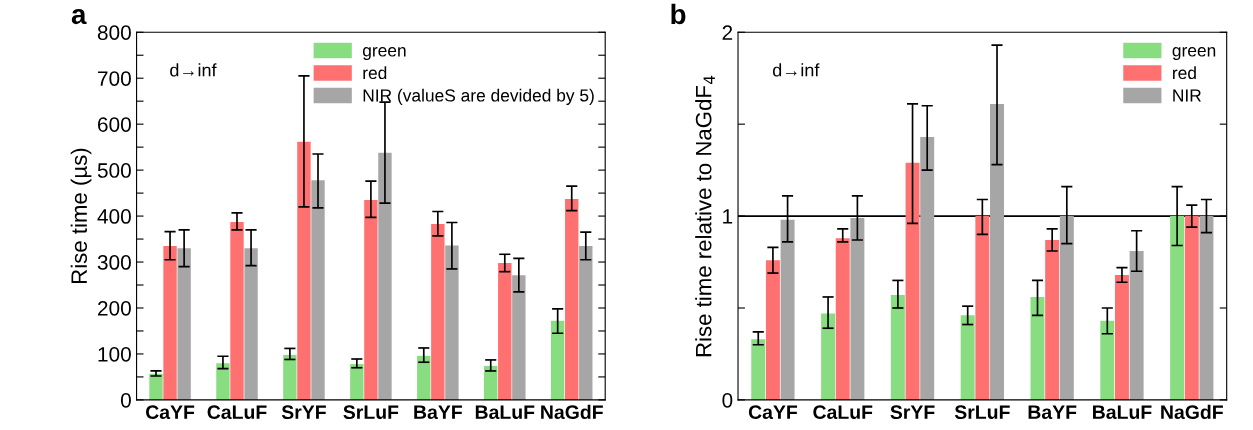 This screenshot has height=430, width=1253. Describe the element at coordinates (114, 124) in the screenshot. I see `y-tick-label: 600` at that location.